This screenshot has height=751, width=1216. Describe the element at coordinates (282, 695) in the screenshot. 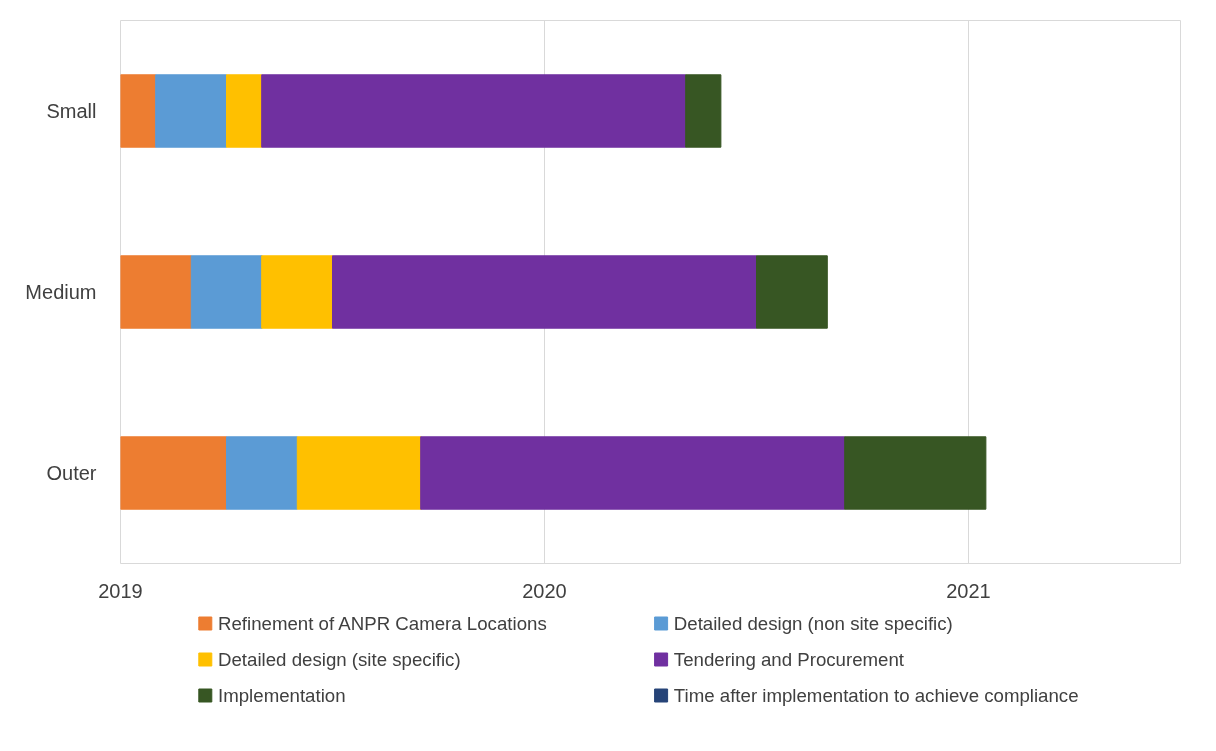

I see `legend-label: Implementation` at that location.